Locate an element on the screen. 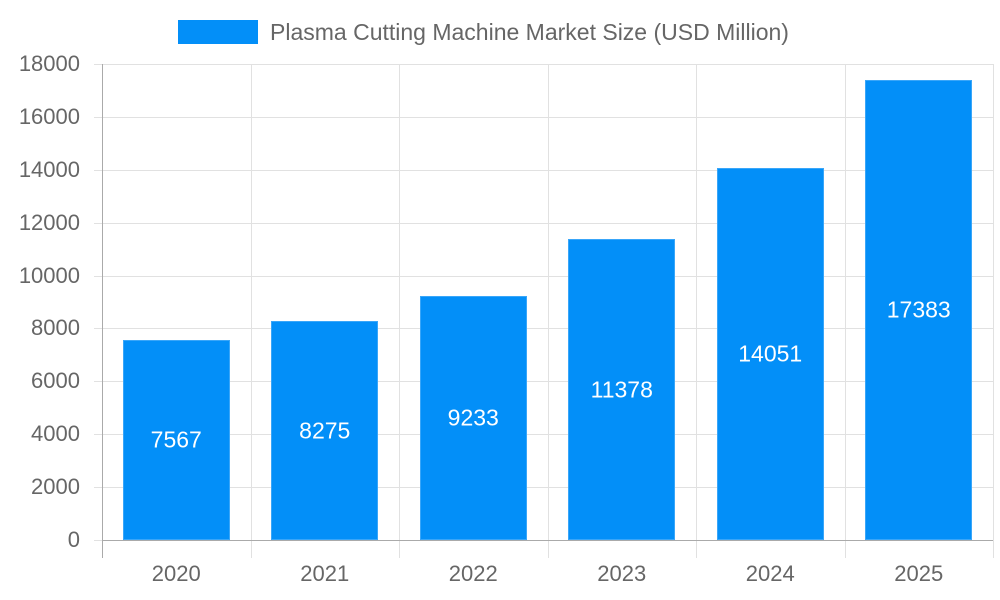  bar-2024 is located at coordinates (770, 354).